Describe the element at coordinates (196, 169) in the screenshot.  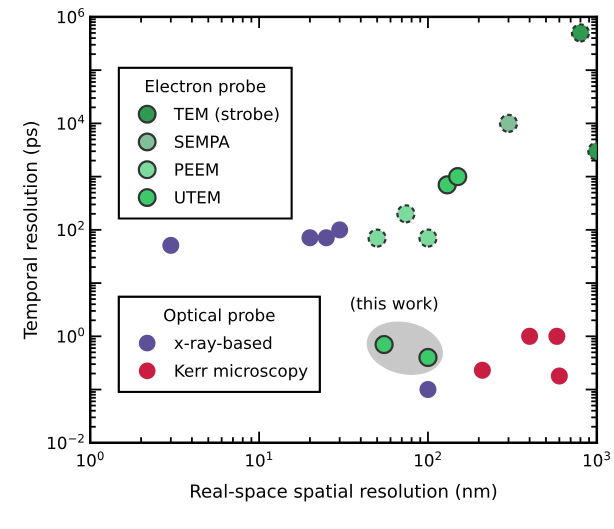
I see `legend-label: PEEM` at that location.